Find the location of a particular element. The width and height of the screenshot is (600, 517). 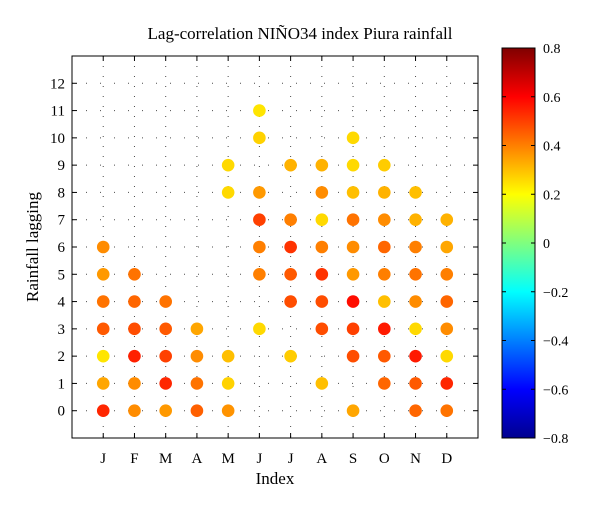

y-tick-label: 11 is located at coordinates (58, 112).